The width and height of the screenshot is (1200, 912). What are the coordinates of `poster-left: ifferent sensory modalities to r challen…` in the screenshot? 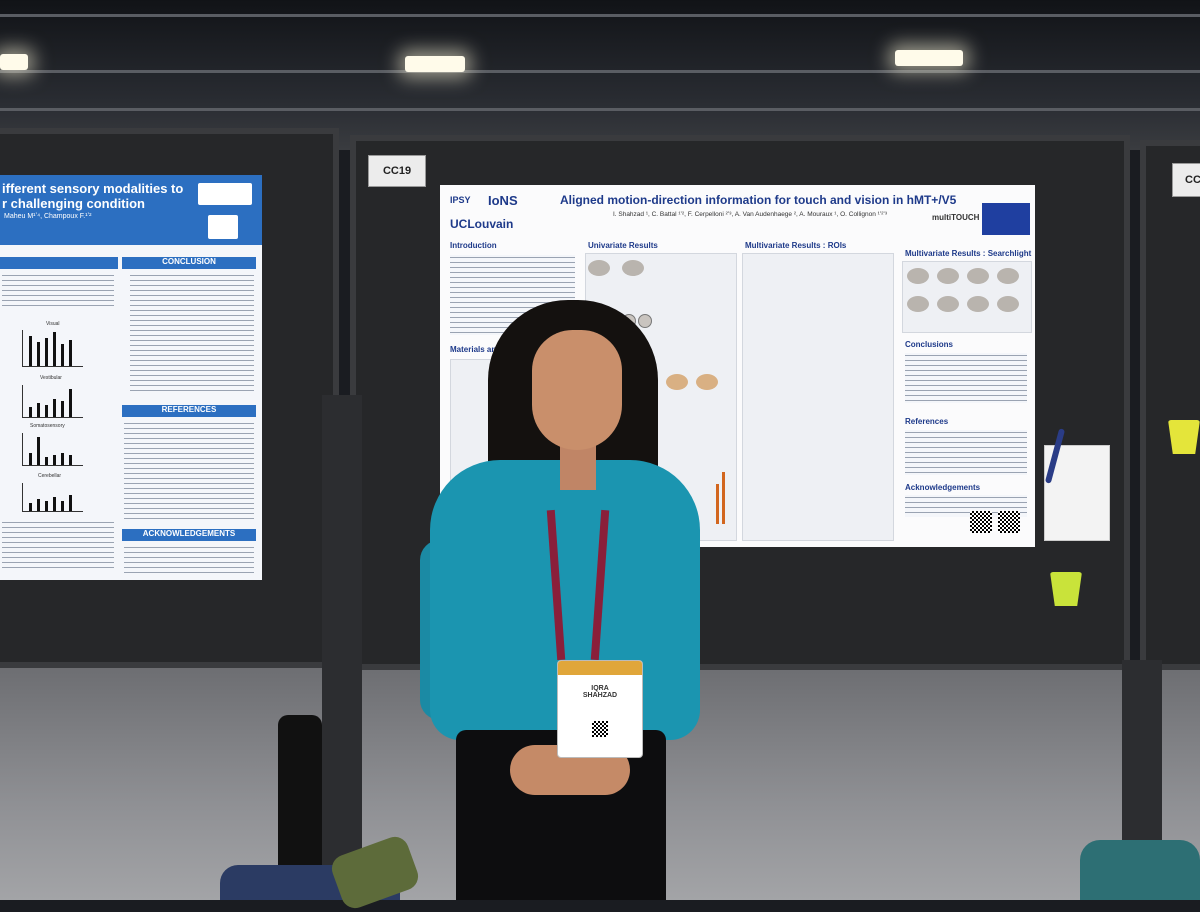 It's located at (131, 377).